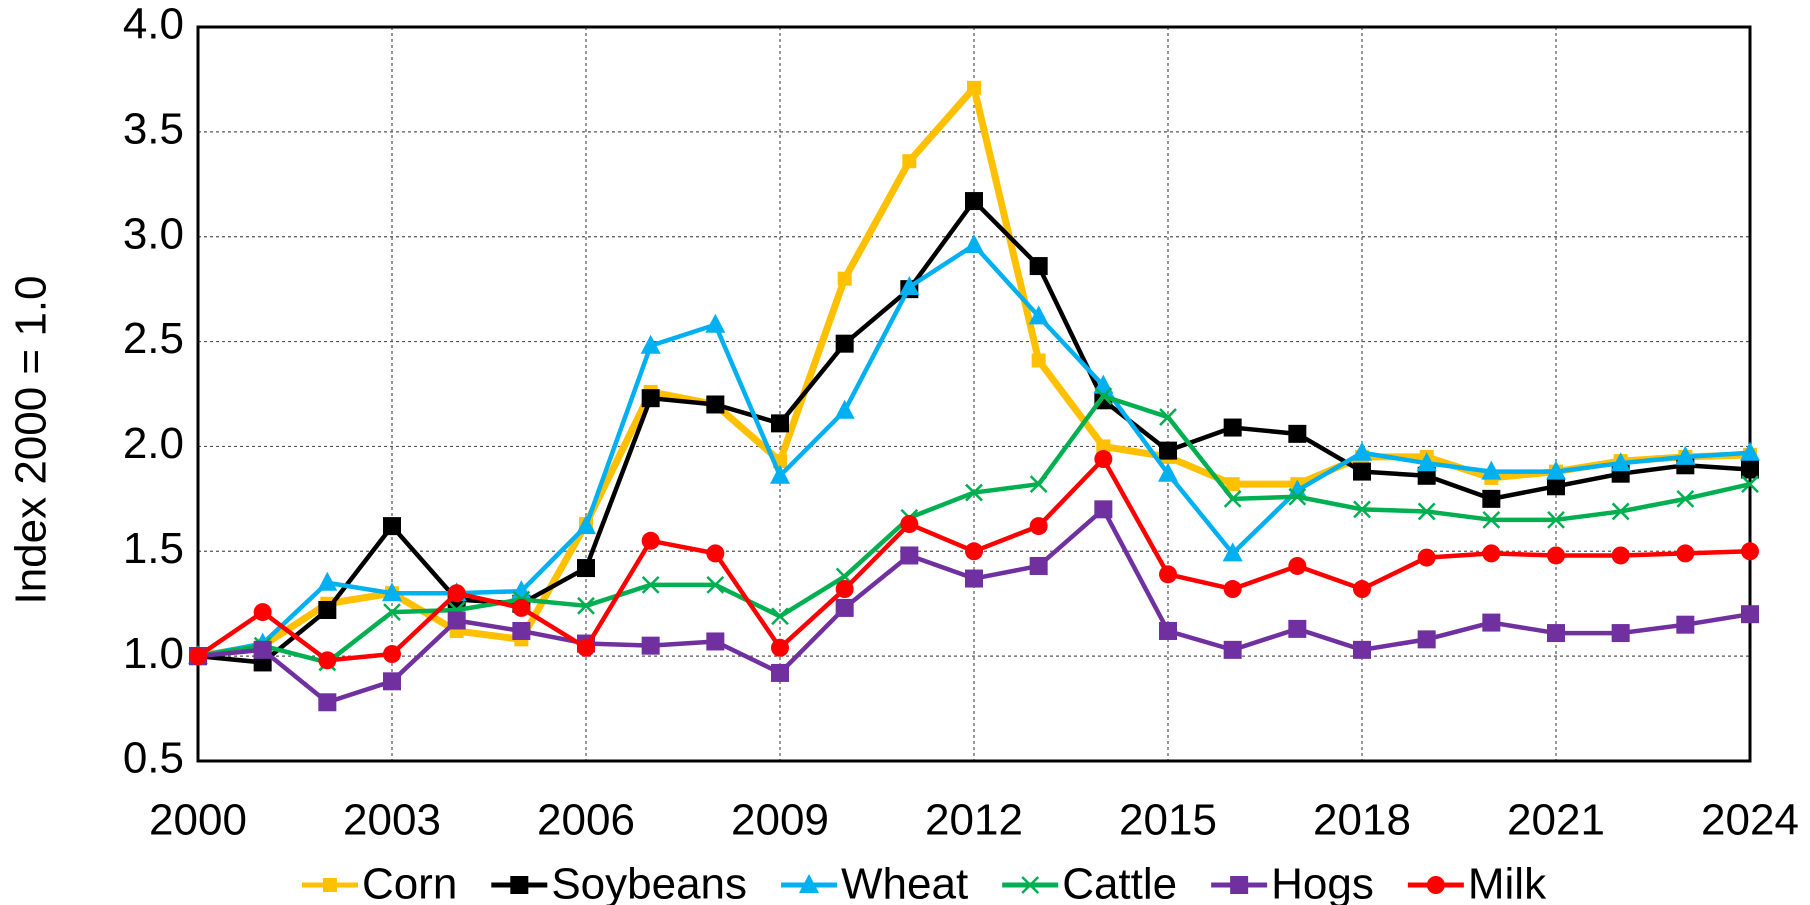 The height and width of the screenshot is (905, 1810). I want to click on x-tick-label: 2000, so click(198, 820).